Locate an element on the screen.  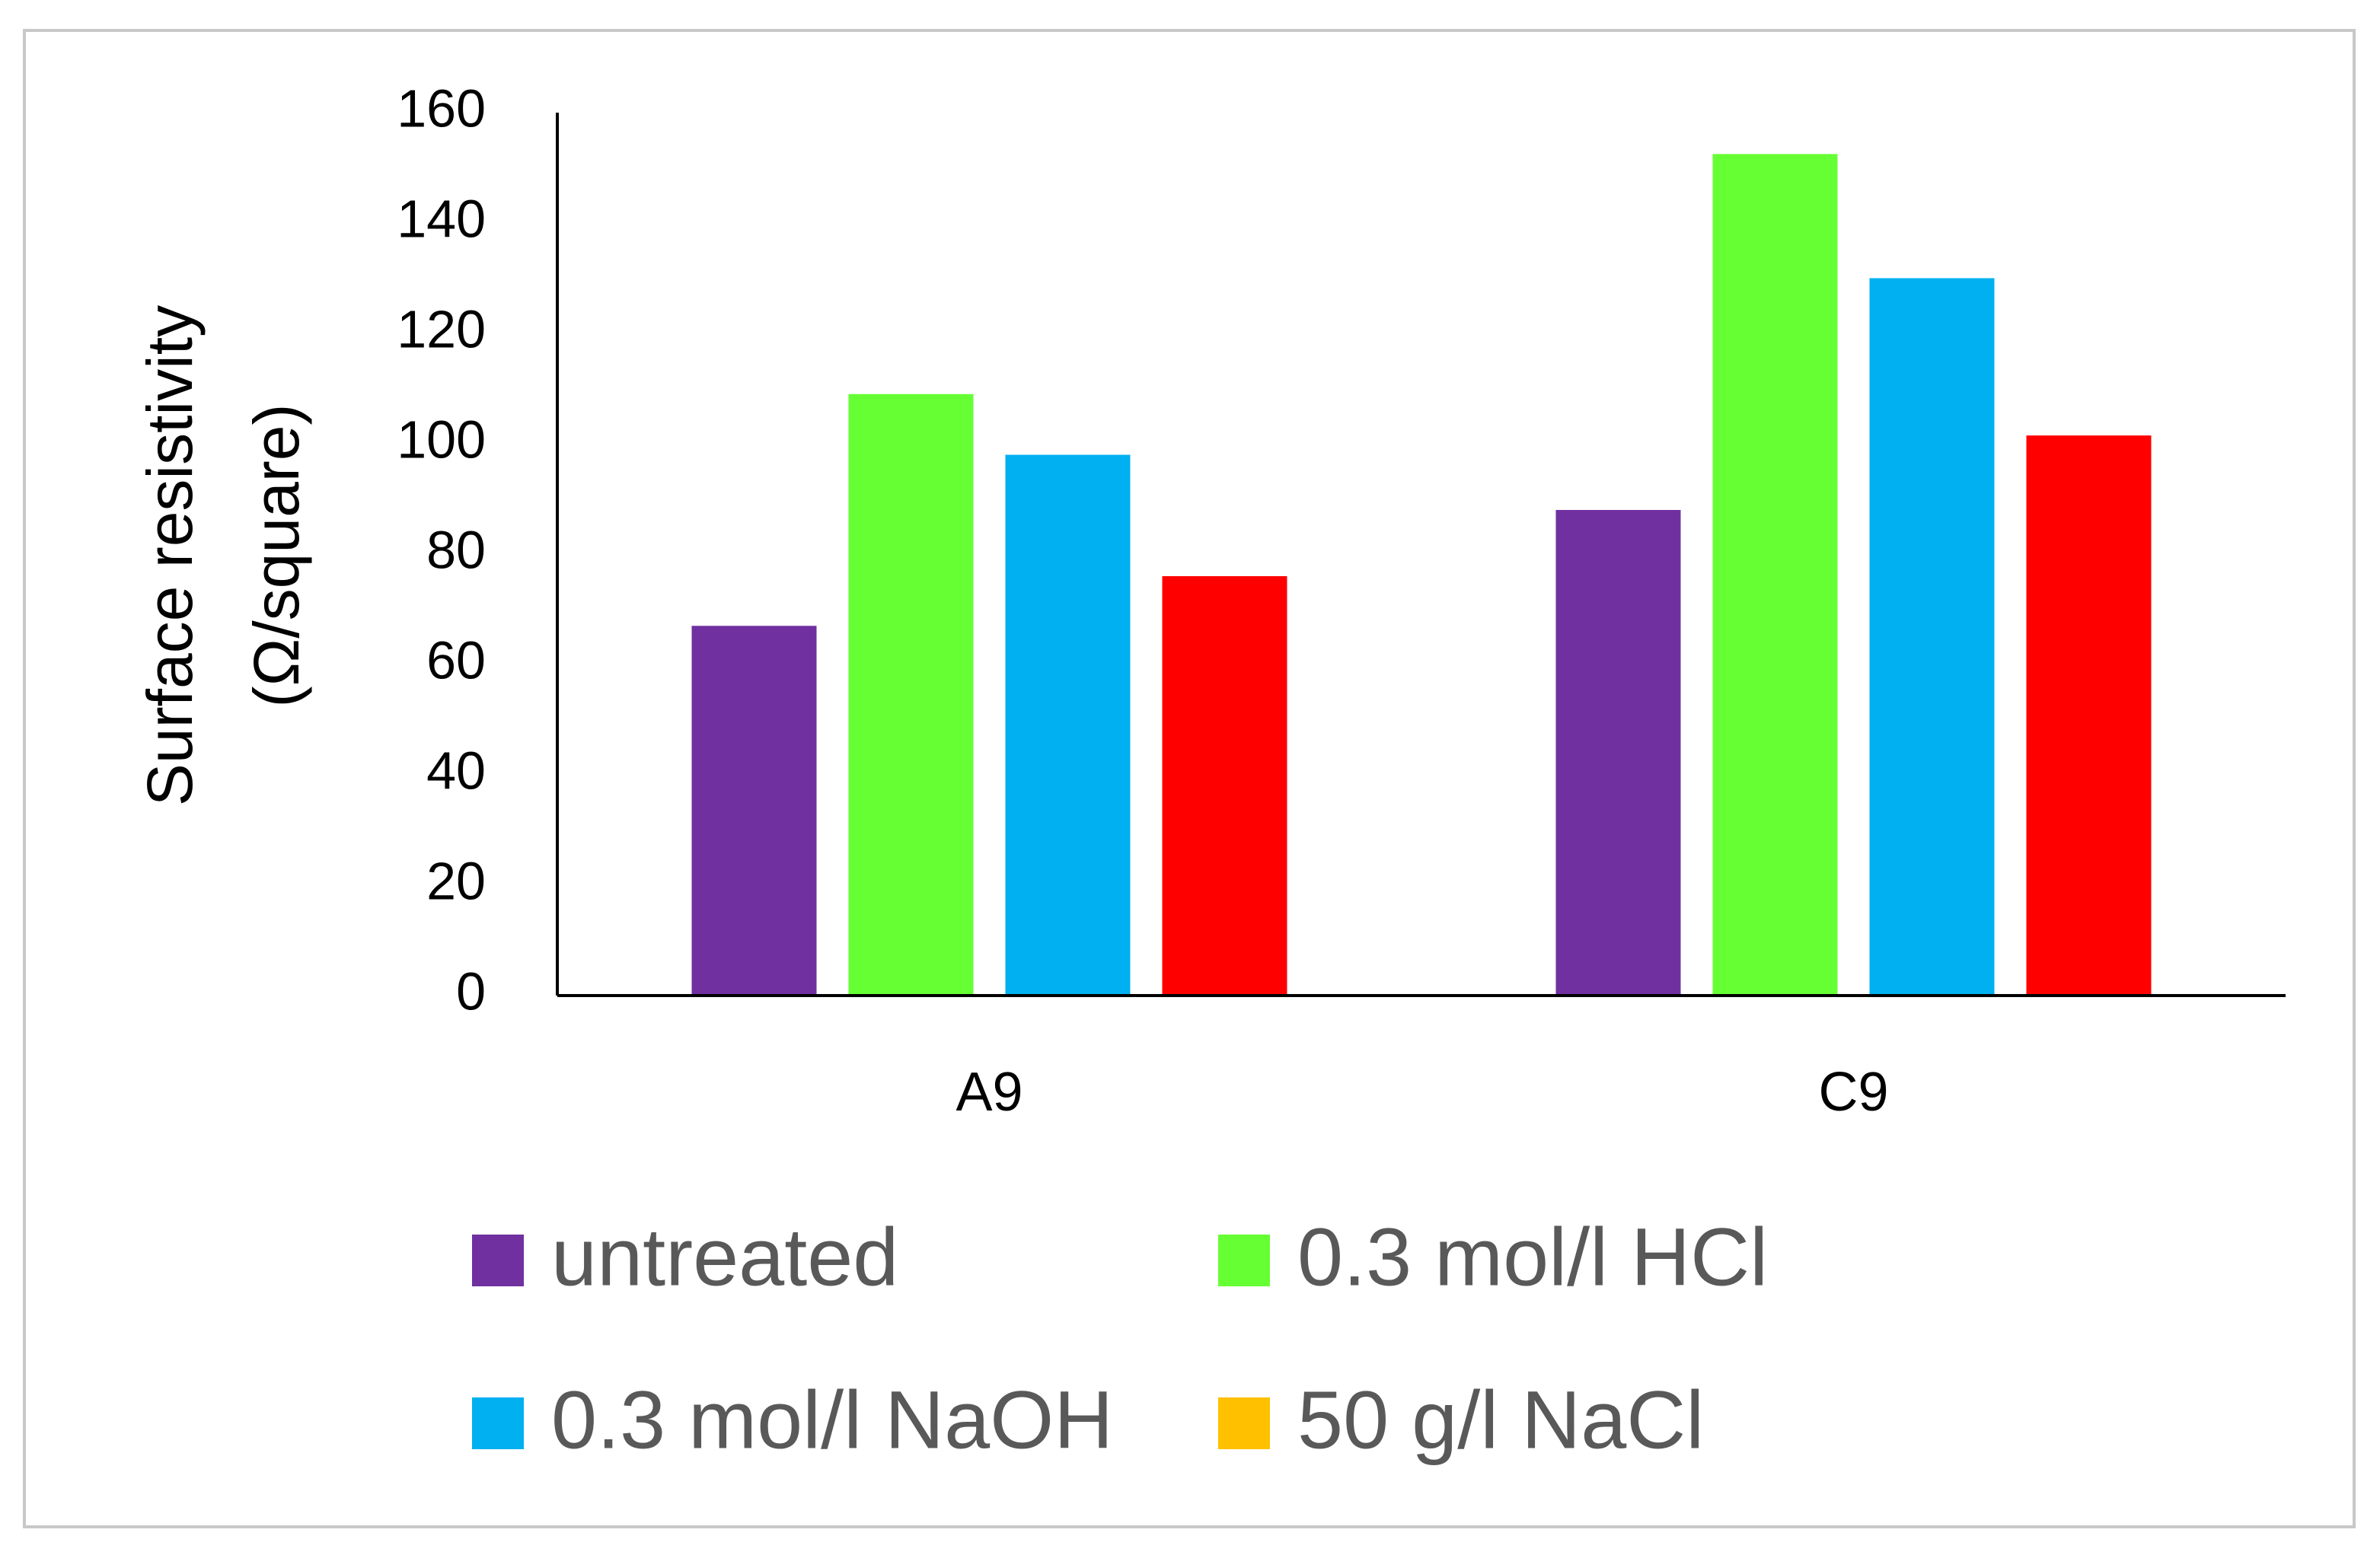
y-axis-label: Surface resistivity (Ω/square) is located at coordinates (223, 555).